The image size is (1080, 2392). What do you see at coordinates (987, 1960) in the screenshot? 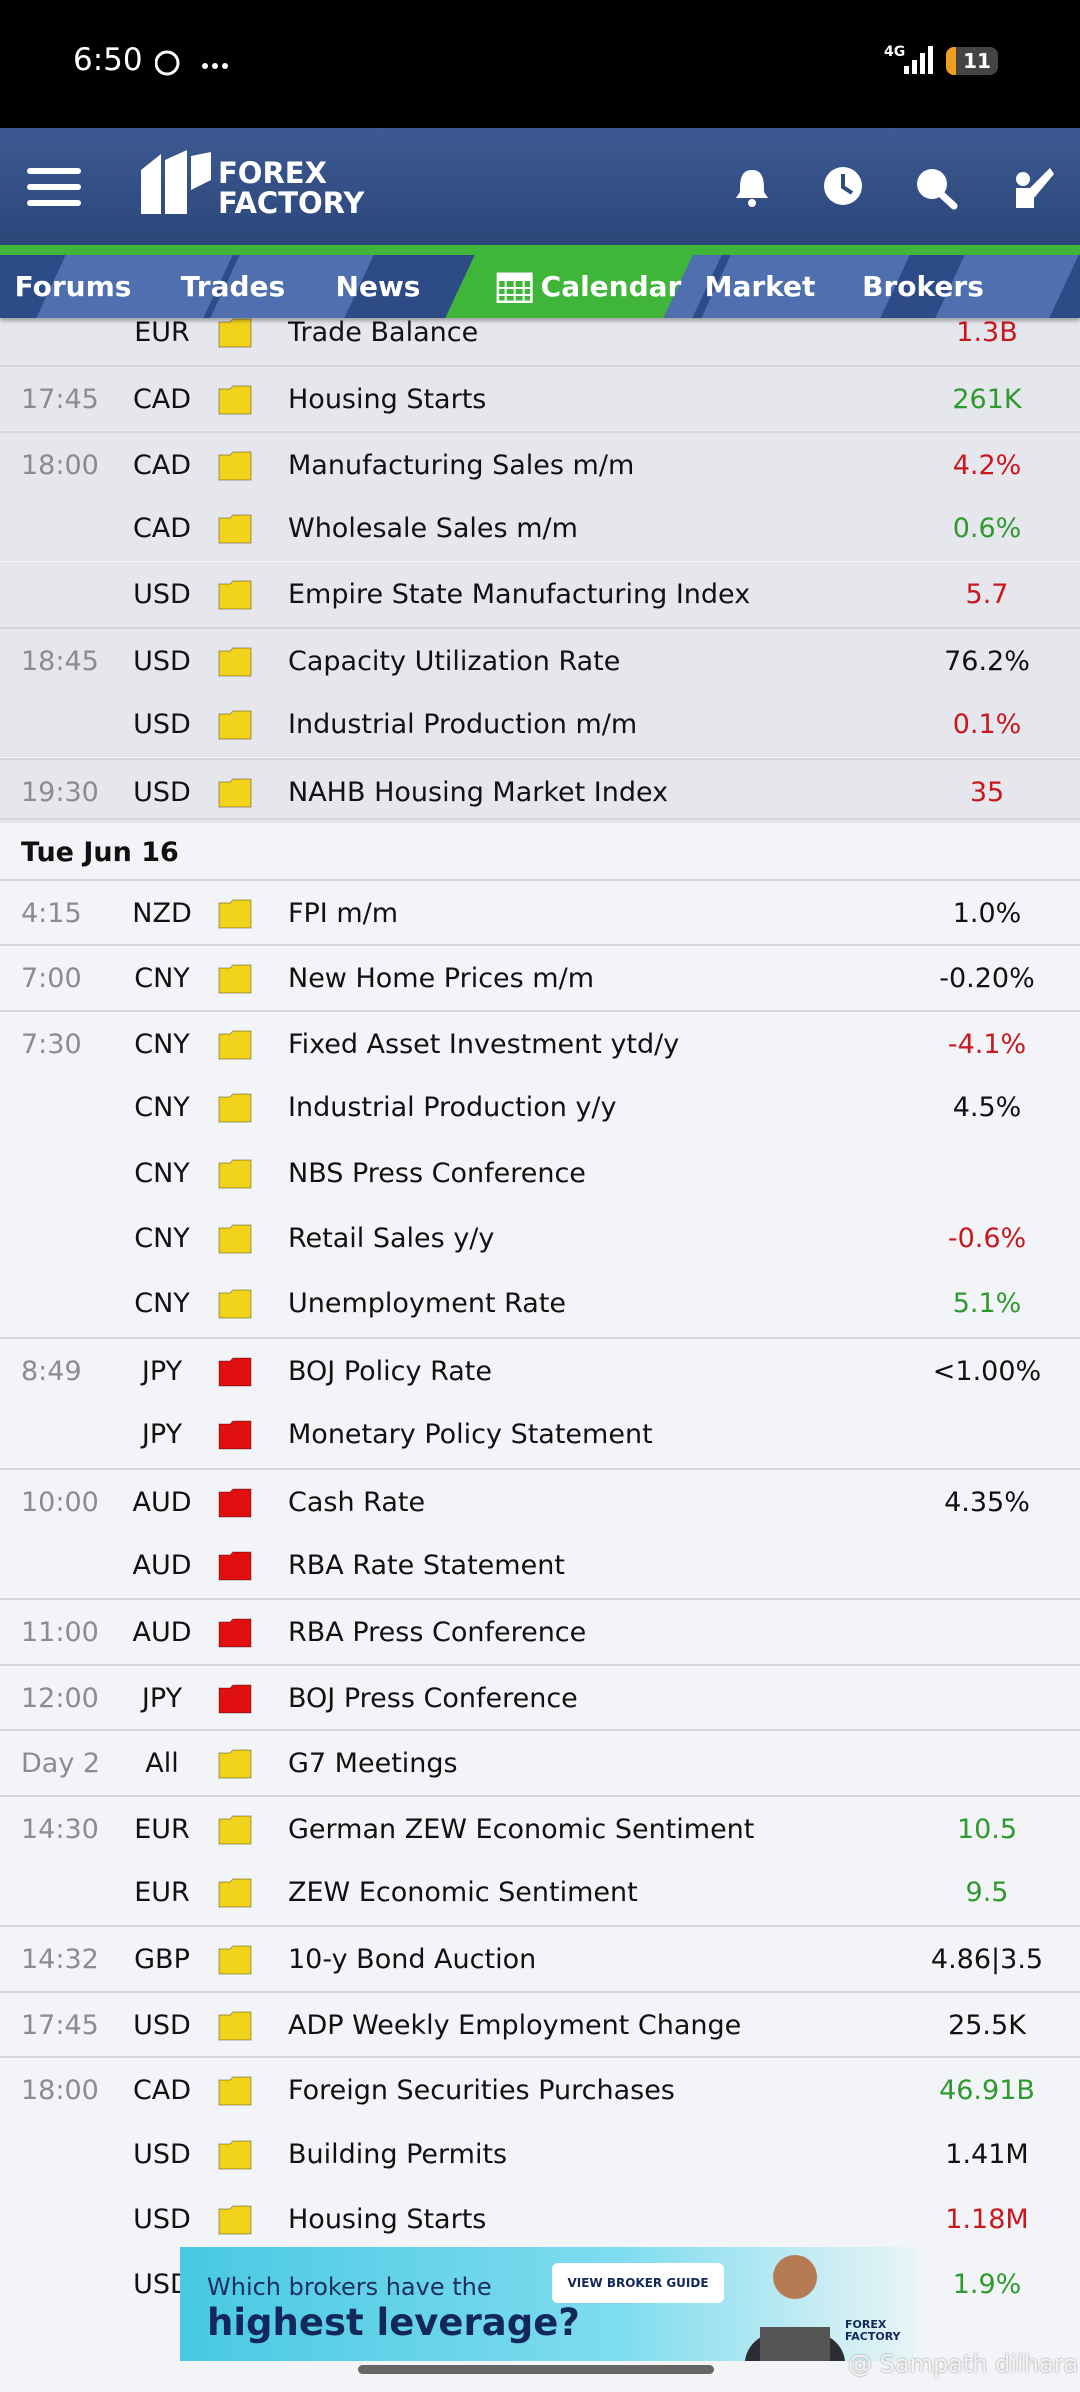
I see `actual-value: 4.86|3.5` at bounding box center [987, 1960].